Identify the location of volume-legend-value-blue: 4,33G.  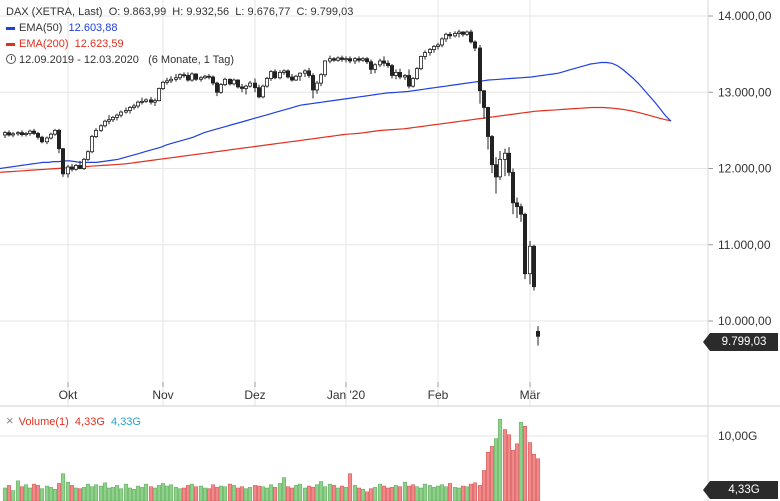
(126, 422).